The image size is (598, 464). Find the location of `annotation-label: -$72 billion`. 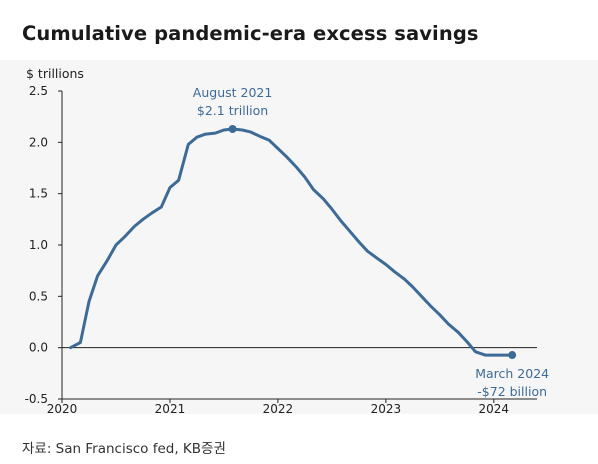

annotation-label: -$72 billion is located at coordinates (512, 391).